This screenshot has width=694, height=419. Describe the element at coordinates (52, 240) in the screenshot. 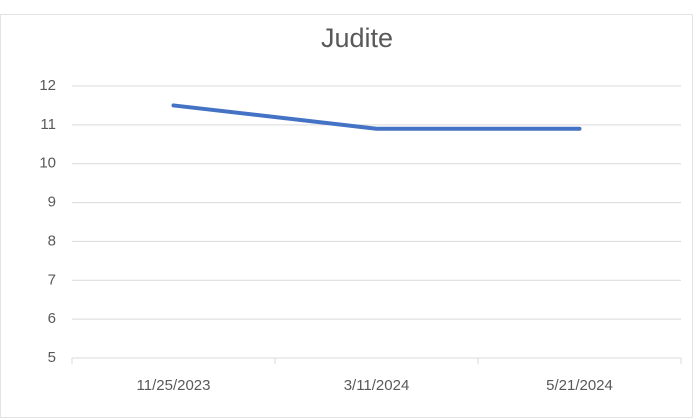

I see `y-tick-label: 8` at that location.